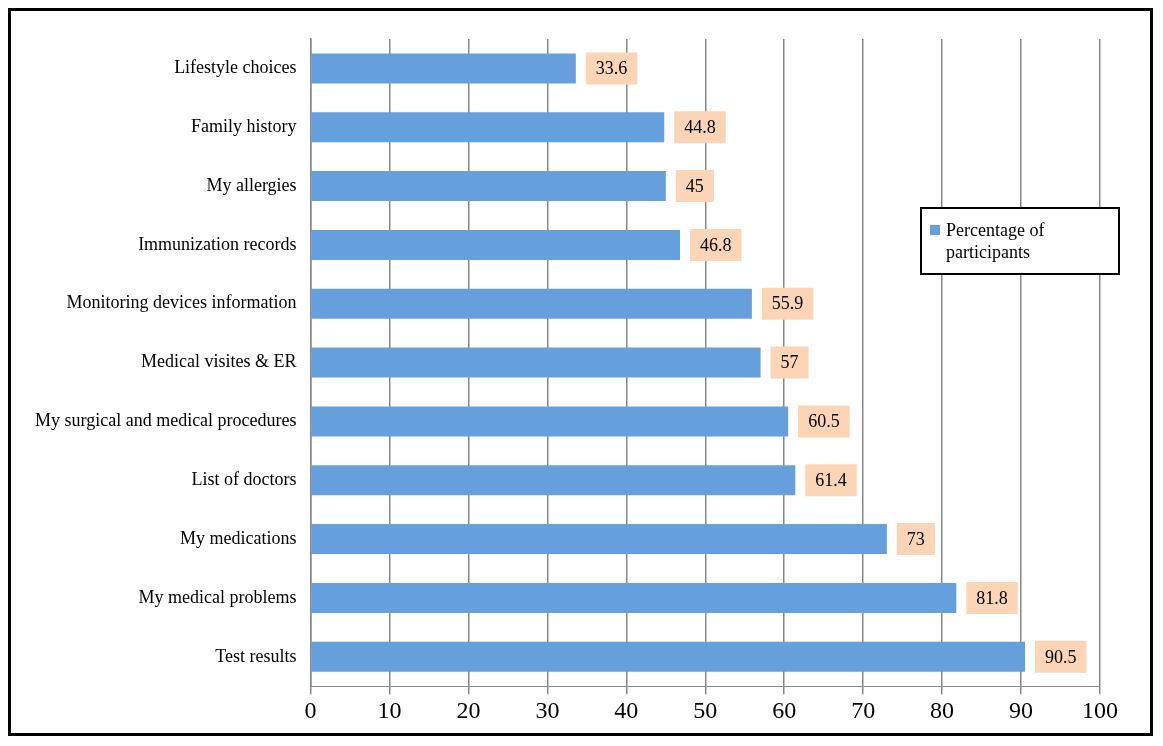 This screenshot has width=1163, height=746. I want to click on y-tick-label: Monitoring devices information, so click(181, 302).